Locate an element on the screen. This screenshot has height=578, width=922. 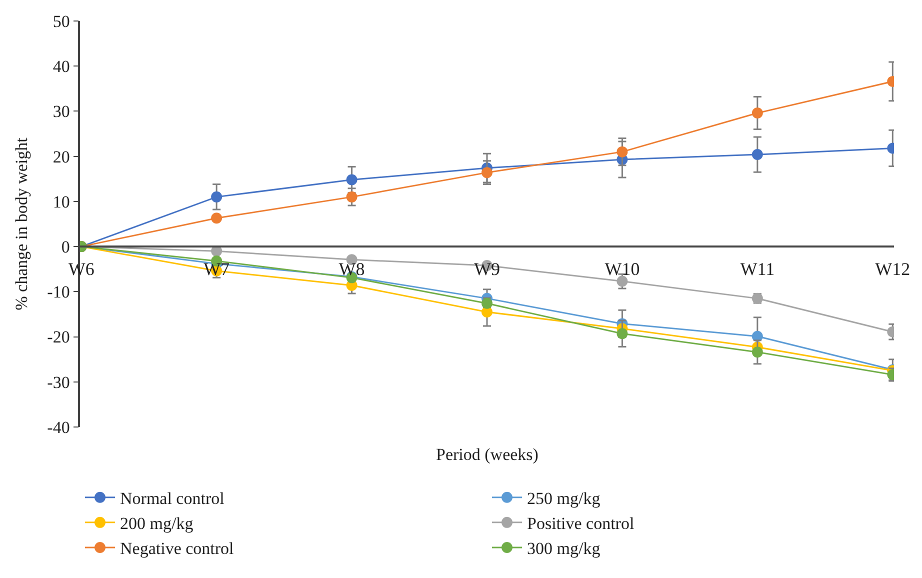
legend-label: 300 mg/kg is located at coordinates (564, 548).